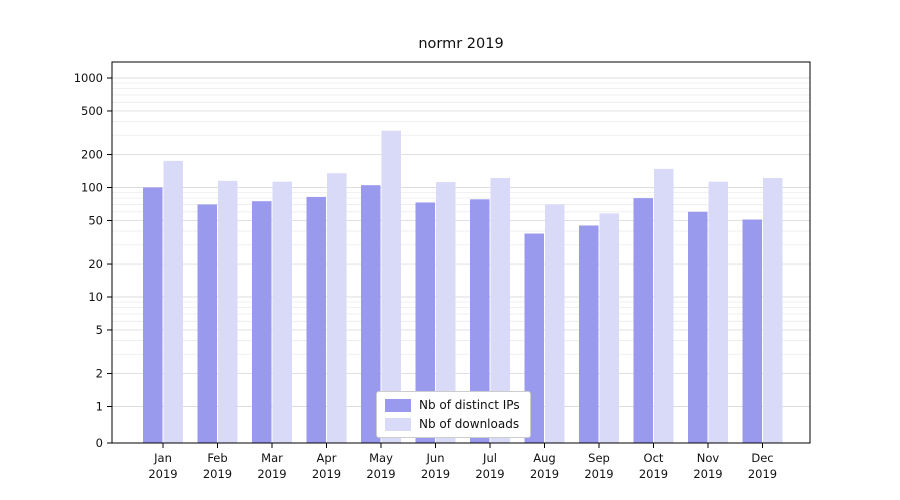 The width and height of the screenshot is (900, 500). What do you see at coordinates (599, 458) in the screenshot?
I see `x-tick-label-month: Sep` at bounding box center [599, 458].